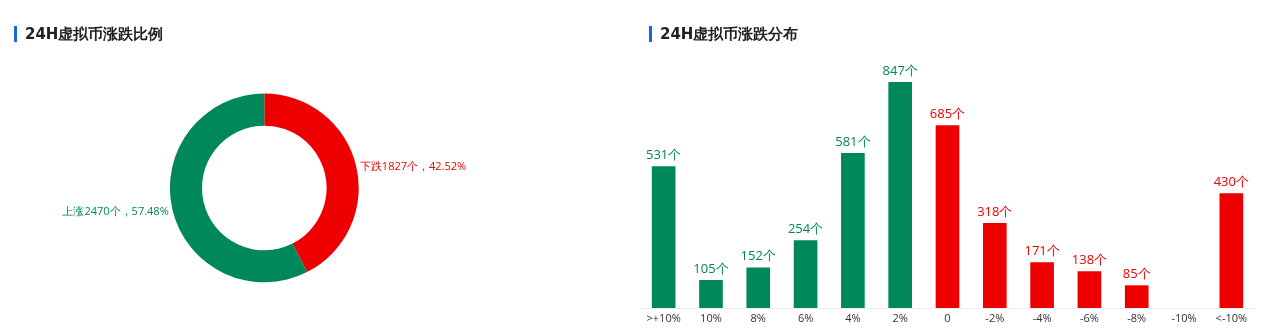 The width and height of the screenshot is (1271, 333). I want to click on chart-title: 24H虚拟币涨跌比例, so click(94, 34).